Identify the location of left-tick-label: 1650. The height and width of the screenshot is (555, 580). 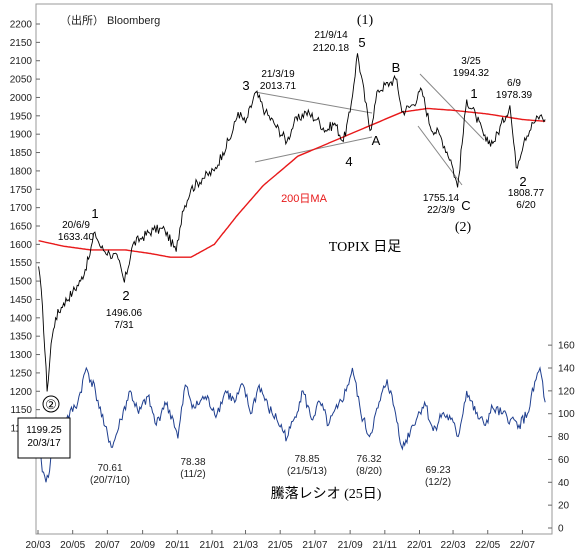
(21, 227).